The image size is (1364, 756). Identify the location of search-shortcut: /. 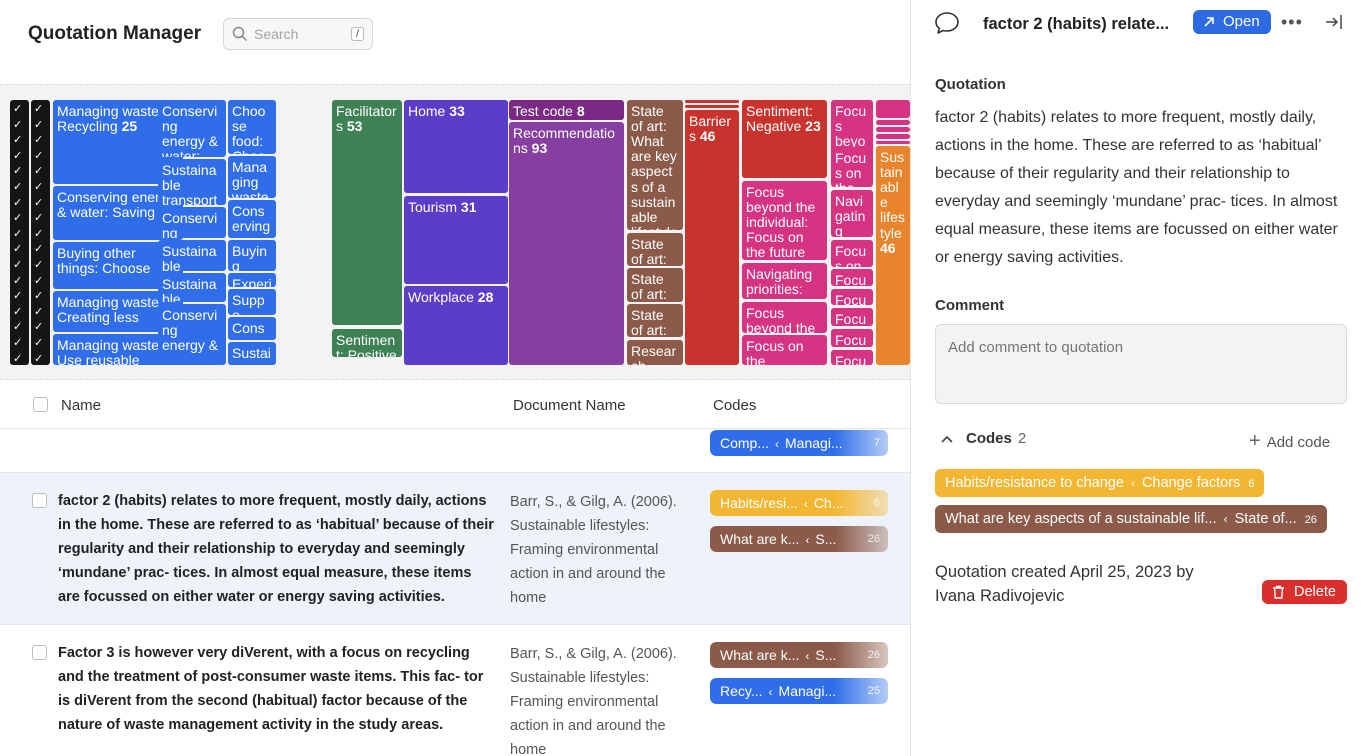
(357, 34).